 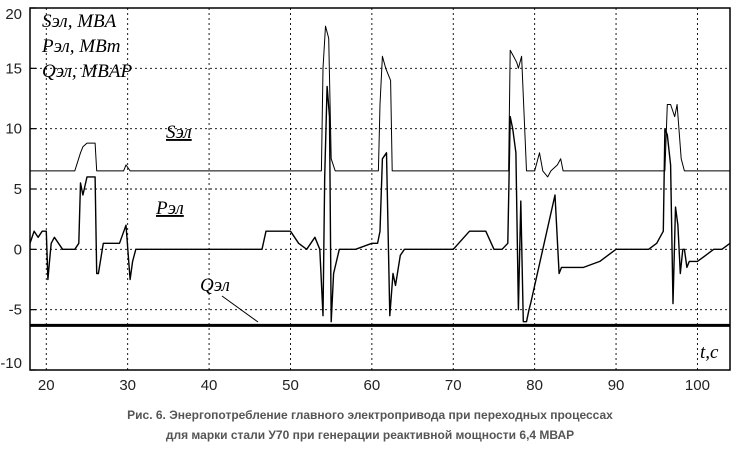 What do you see at coordinates (372, 385) in the screenshot?
I see `x-tick-label: 60` at bounding box center [372, 385].